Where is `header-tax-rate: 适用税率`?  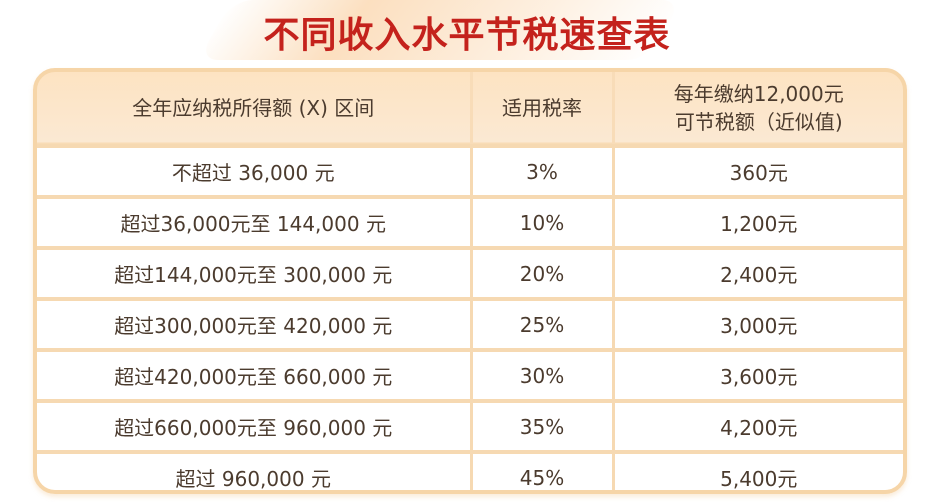
header-tax-rate: 适用税率 is located at coordinates (541, 109).